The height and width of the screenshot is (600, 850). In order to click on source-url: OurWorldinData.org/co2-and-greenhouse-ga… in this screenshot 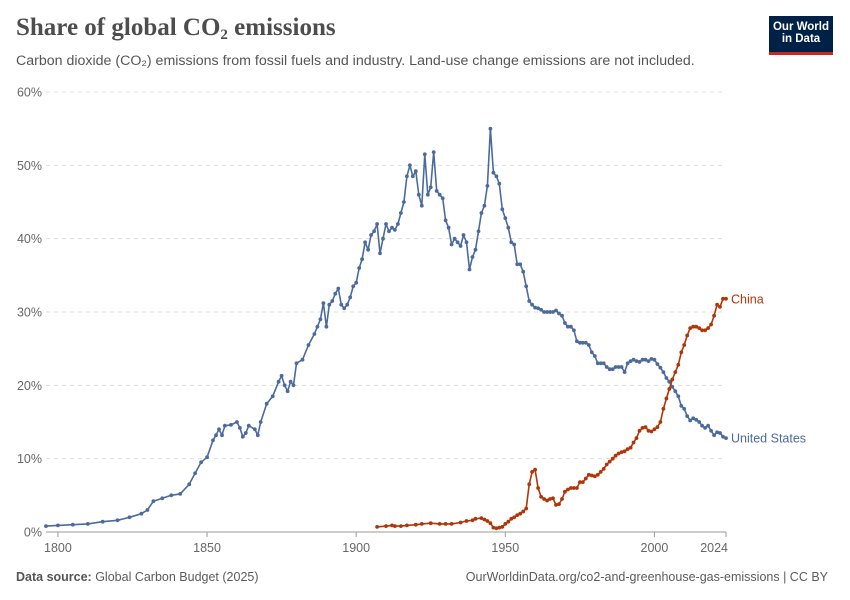, I will do `click(646, 577)`.